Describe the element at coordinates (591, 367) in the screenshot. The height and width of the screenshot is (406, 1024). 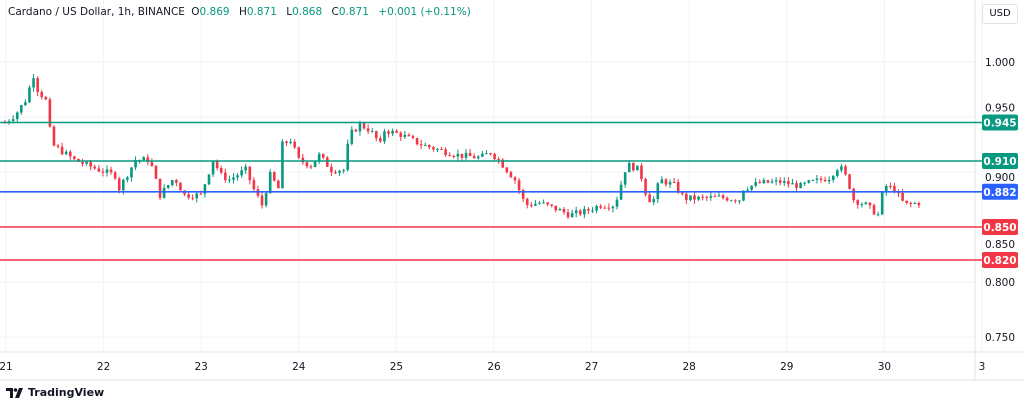
I see `time-tick-label: 27` at that location.